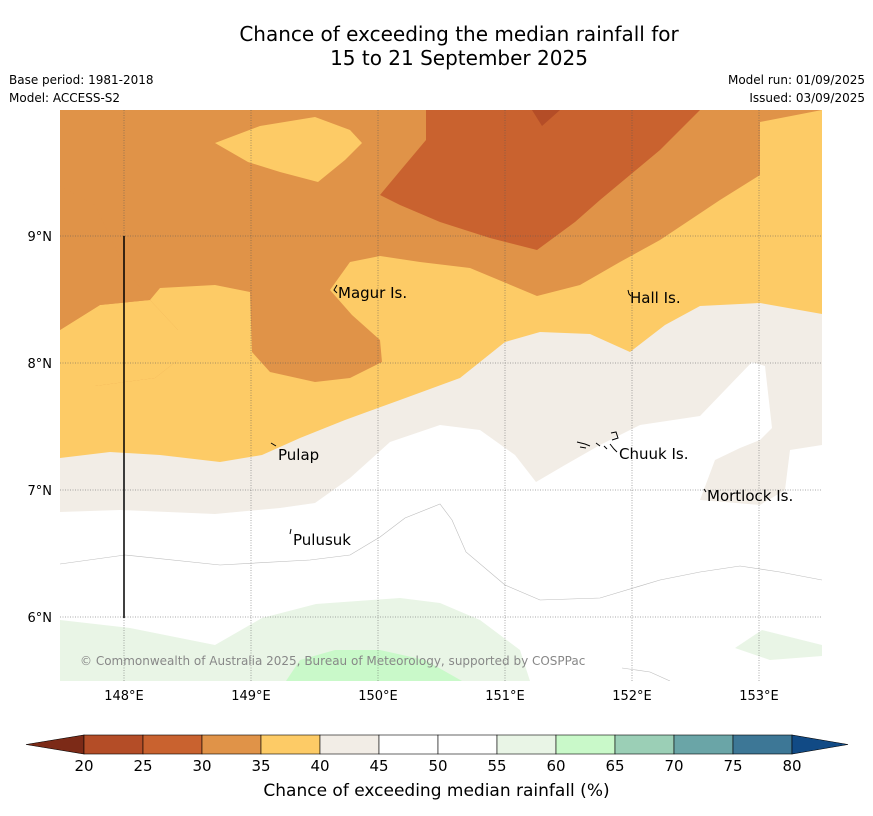 The image size is (873, 816). Describe the element at coordinates (65, 98) in the screenshot. I see `model-name: Model: ACCESS-S2` at that location.